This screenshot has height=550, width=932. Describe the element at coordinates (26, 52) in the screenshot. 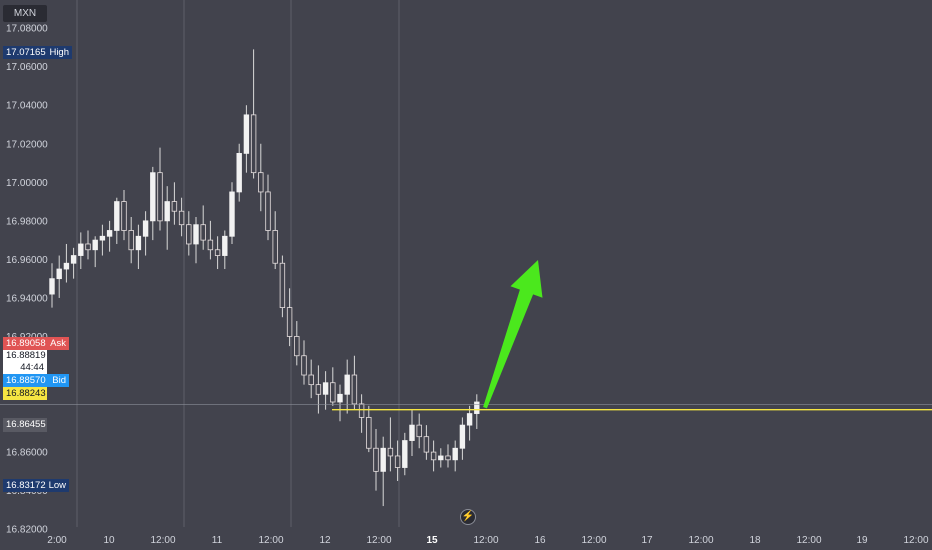

I see `high-price-value: 17.07165` at that location.